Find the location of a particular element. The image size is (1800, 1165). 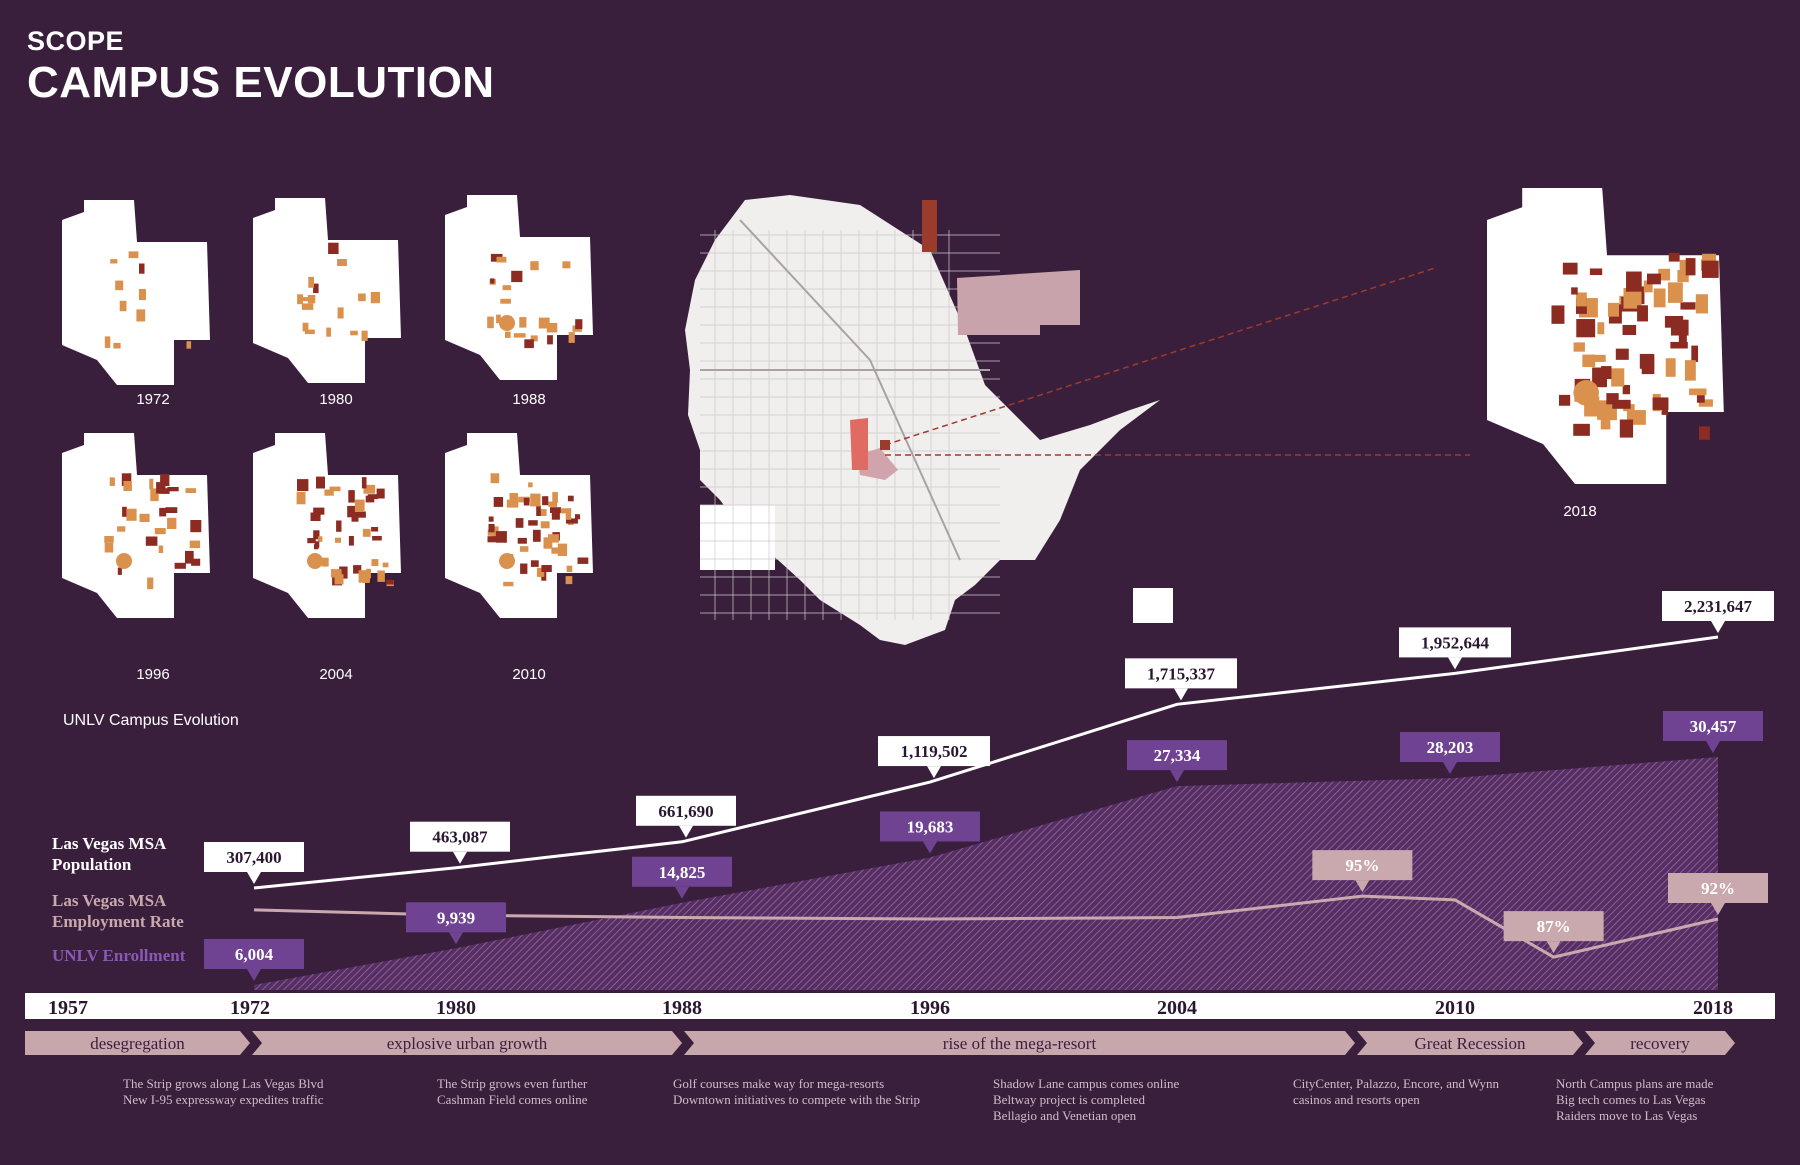

employment-label: 95% is located at coordinates (1362, 871).